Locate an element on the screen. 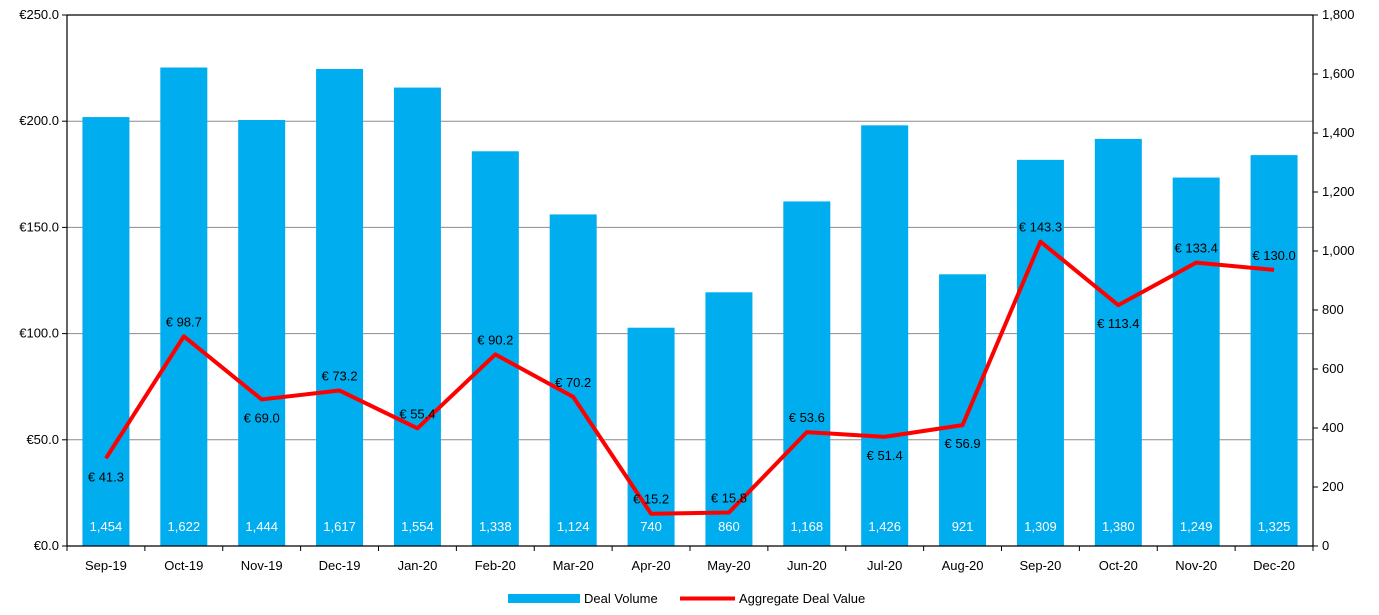 The image size is (1379, 615). right-tick-label: 1,200 is located at coordinates (1338, 191).